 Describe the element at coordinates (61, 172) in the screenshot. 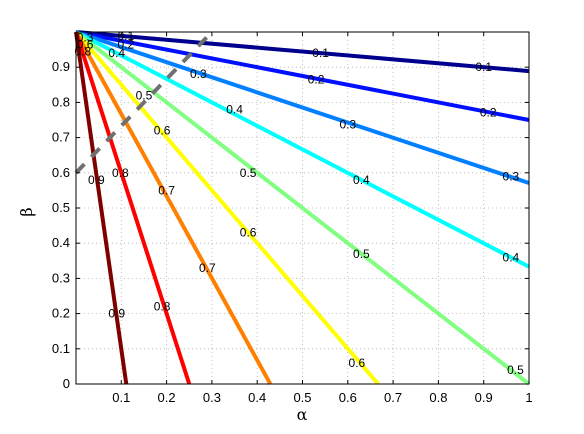

I see `y-tick-label: 0.6` at that location.